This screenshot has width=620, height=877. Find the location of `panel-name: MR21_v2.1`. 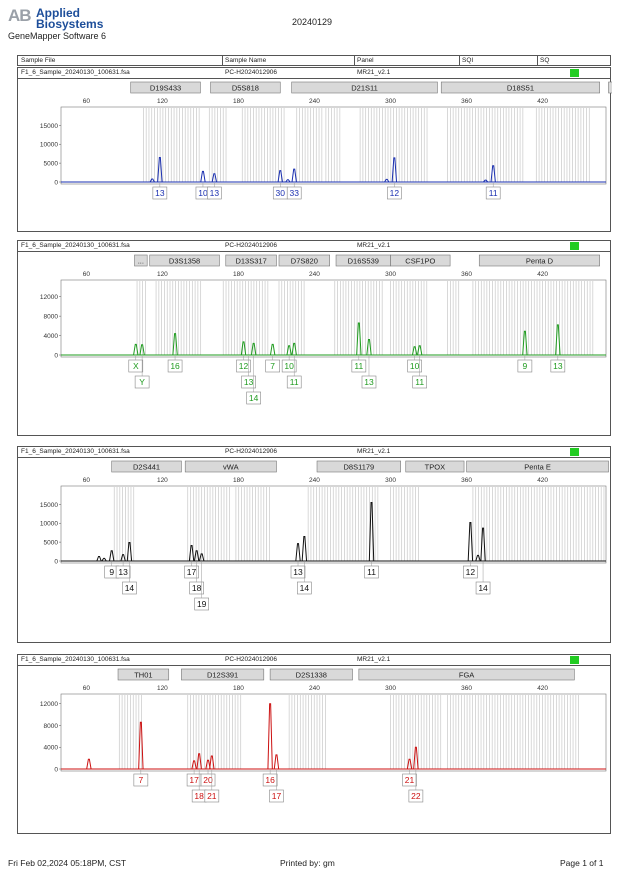

panel-name: MR21_v2.1 is located at coordinates (374, 659).